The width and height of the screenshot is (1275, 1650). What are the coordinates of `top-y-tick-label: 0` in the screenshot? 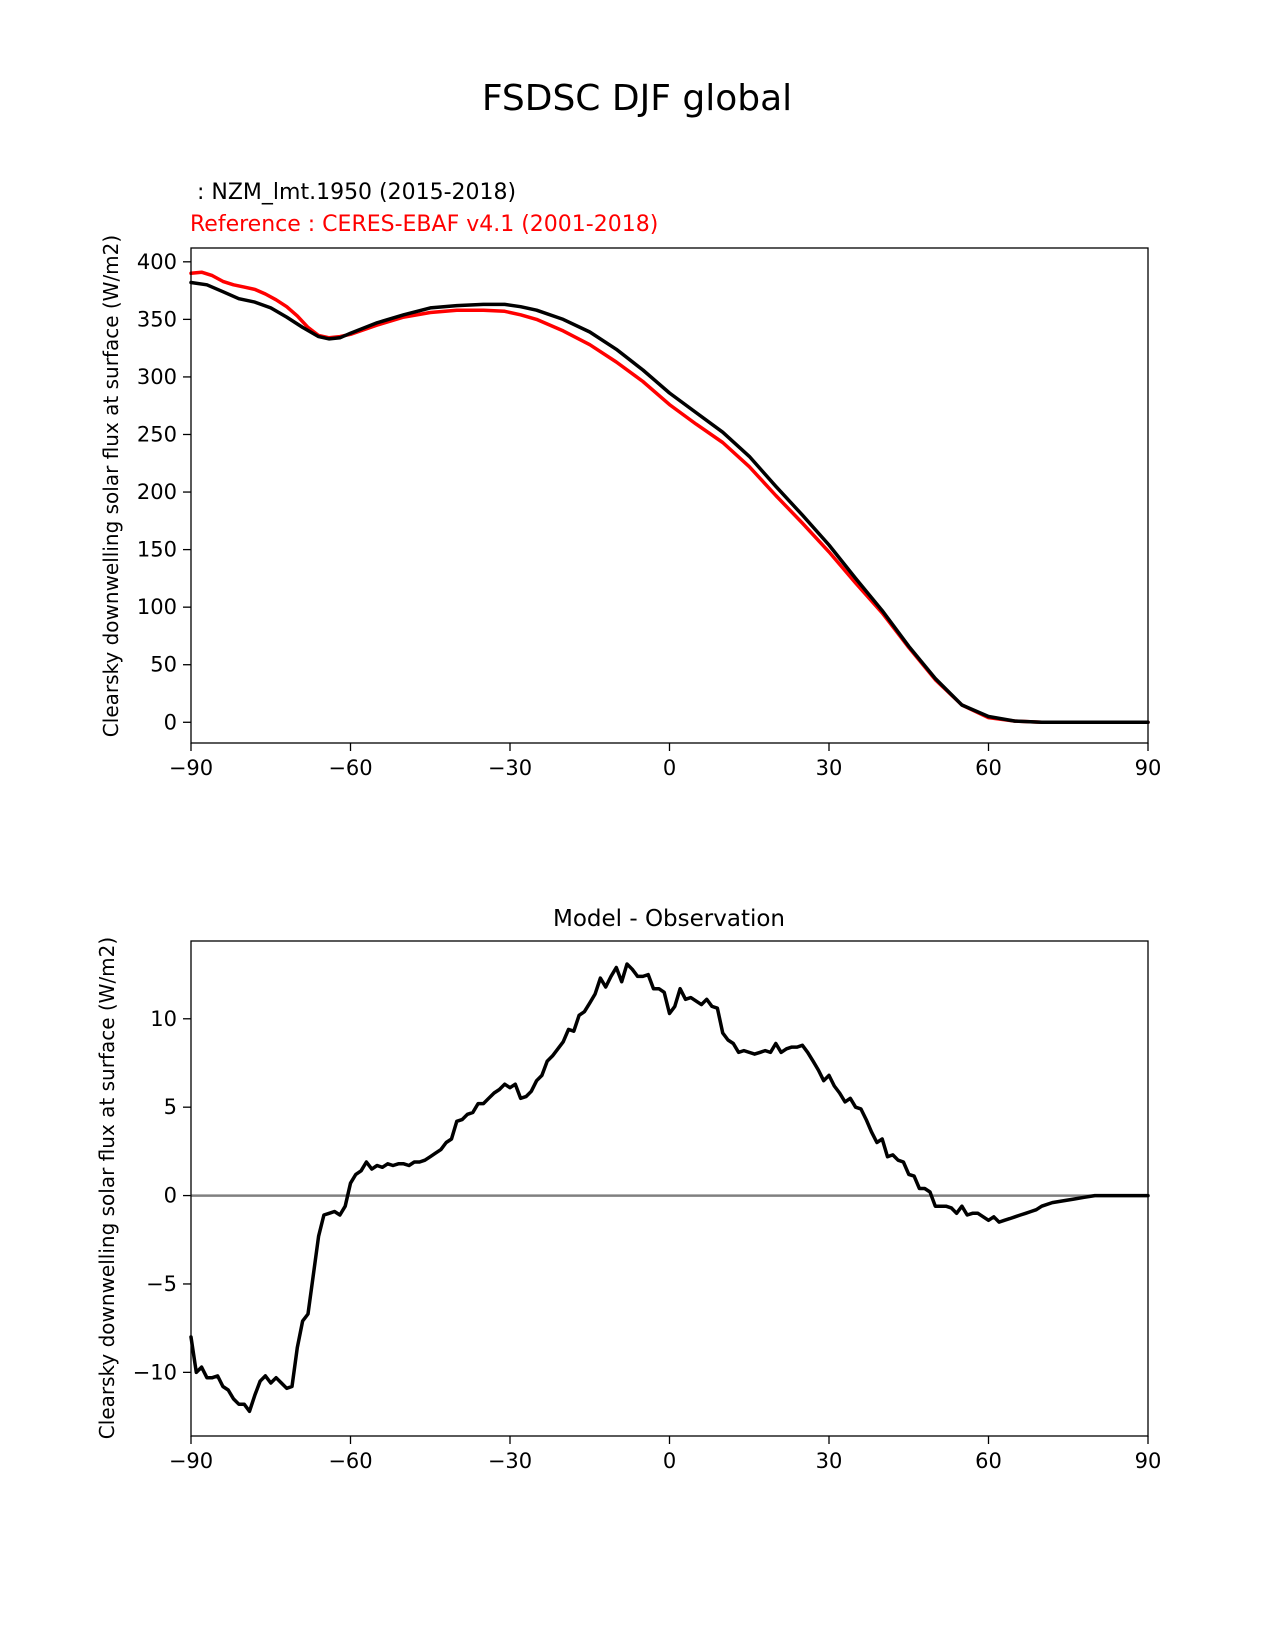 It's located at (170, 722).